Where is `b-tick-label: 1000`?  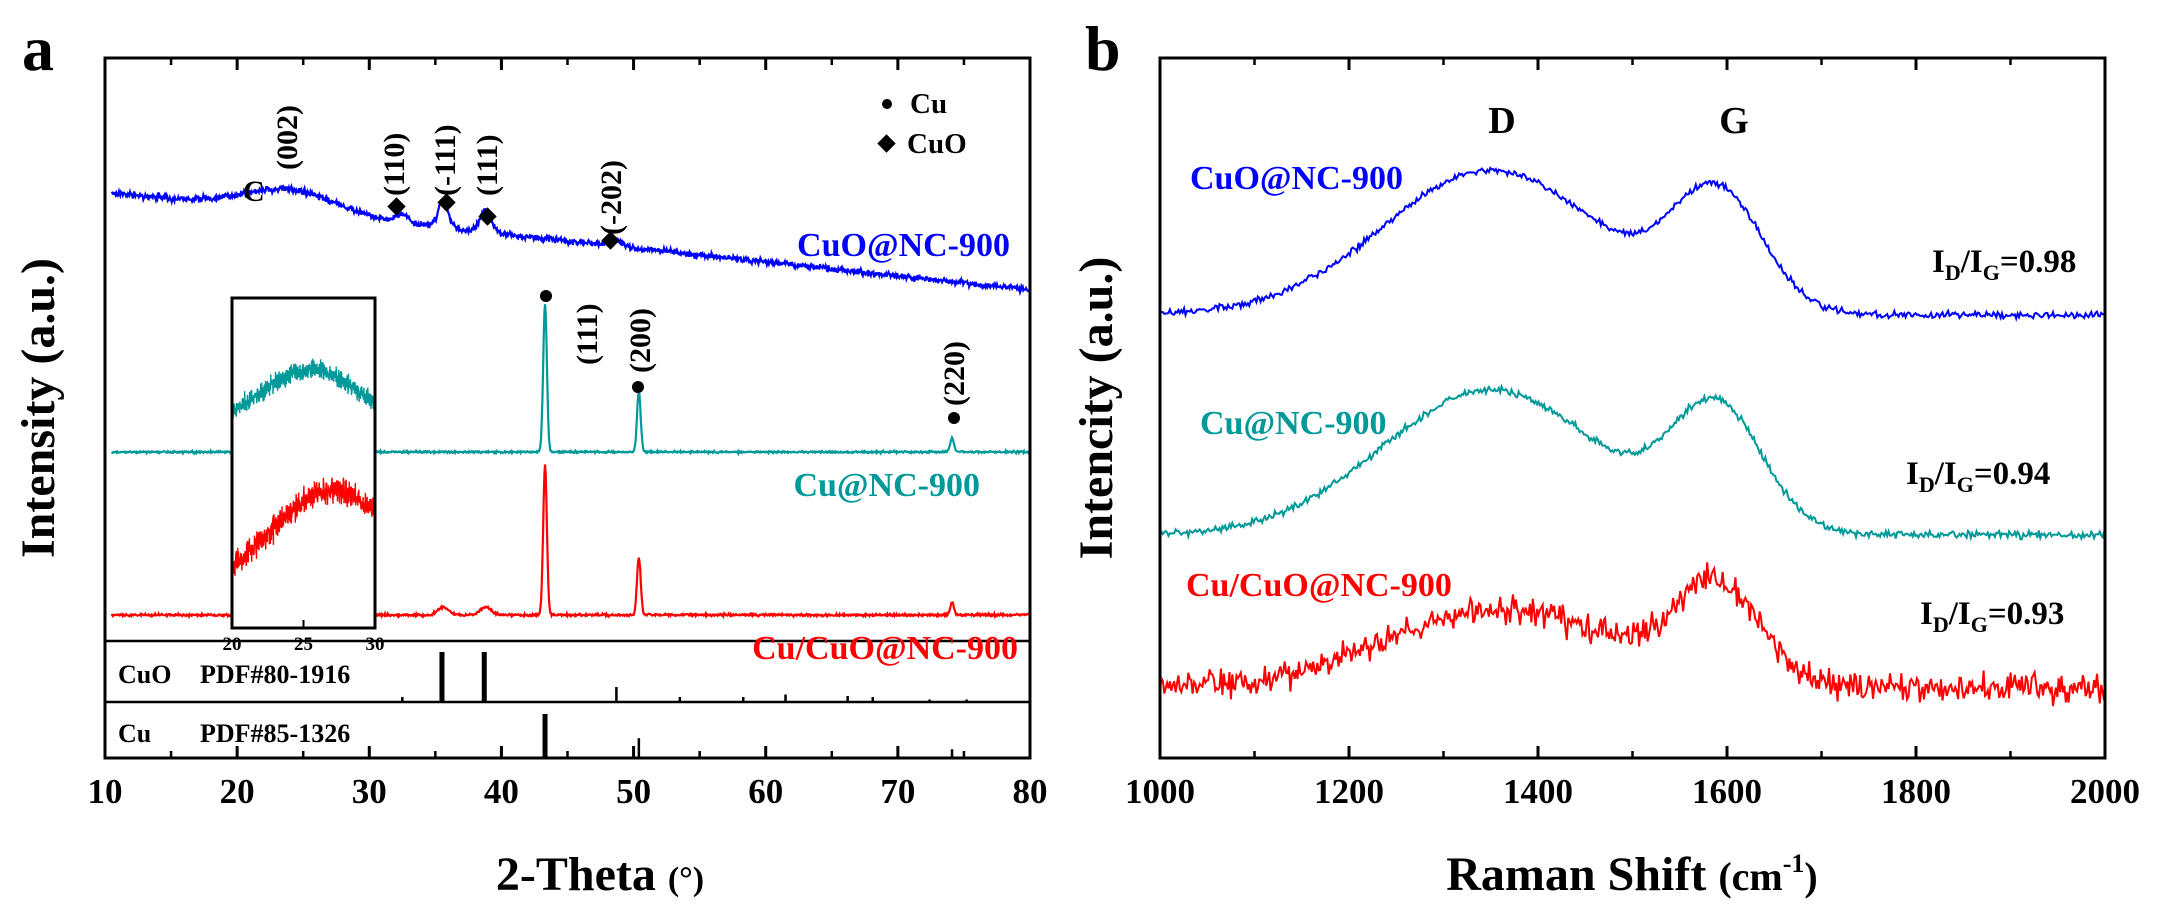
b-tick-label: 1000 is located at coordinates (1160, 791).